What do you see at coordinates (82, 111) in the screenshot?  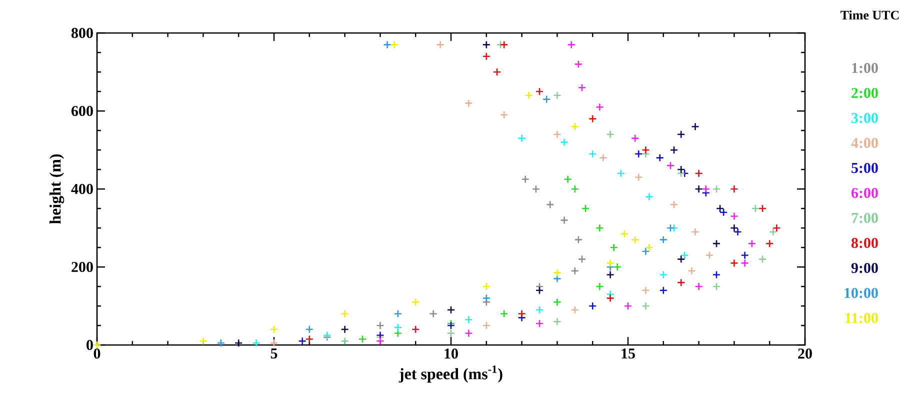 I see `y-tick-label: 600` at bounding box center [82, 111].